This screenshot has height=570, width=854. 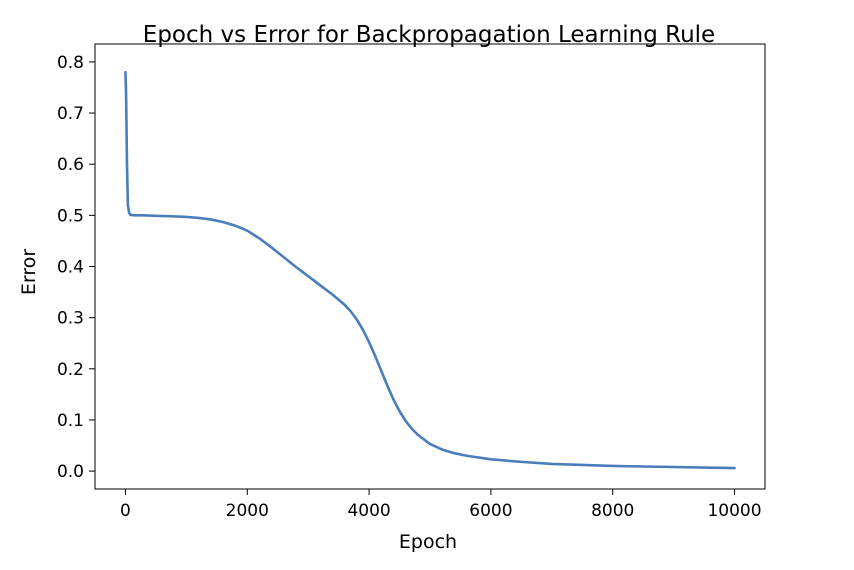 I want to click on y-tick-label: 0.4, so click(x=70, y=268).